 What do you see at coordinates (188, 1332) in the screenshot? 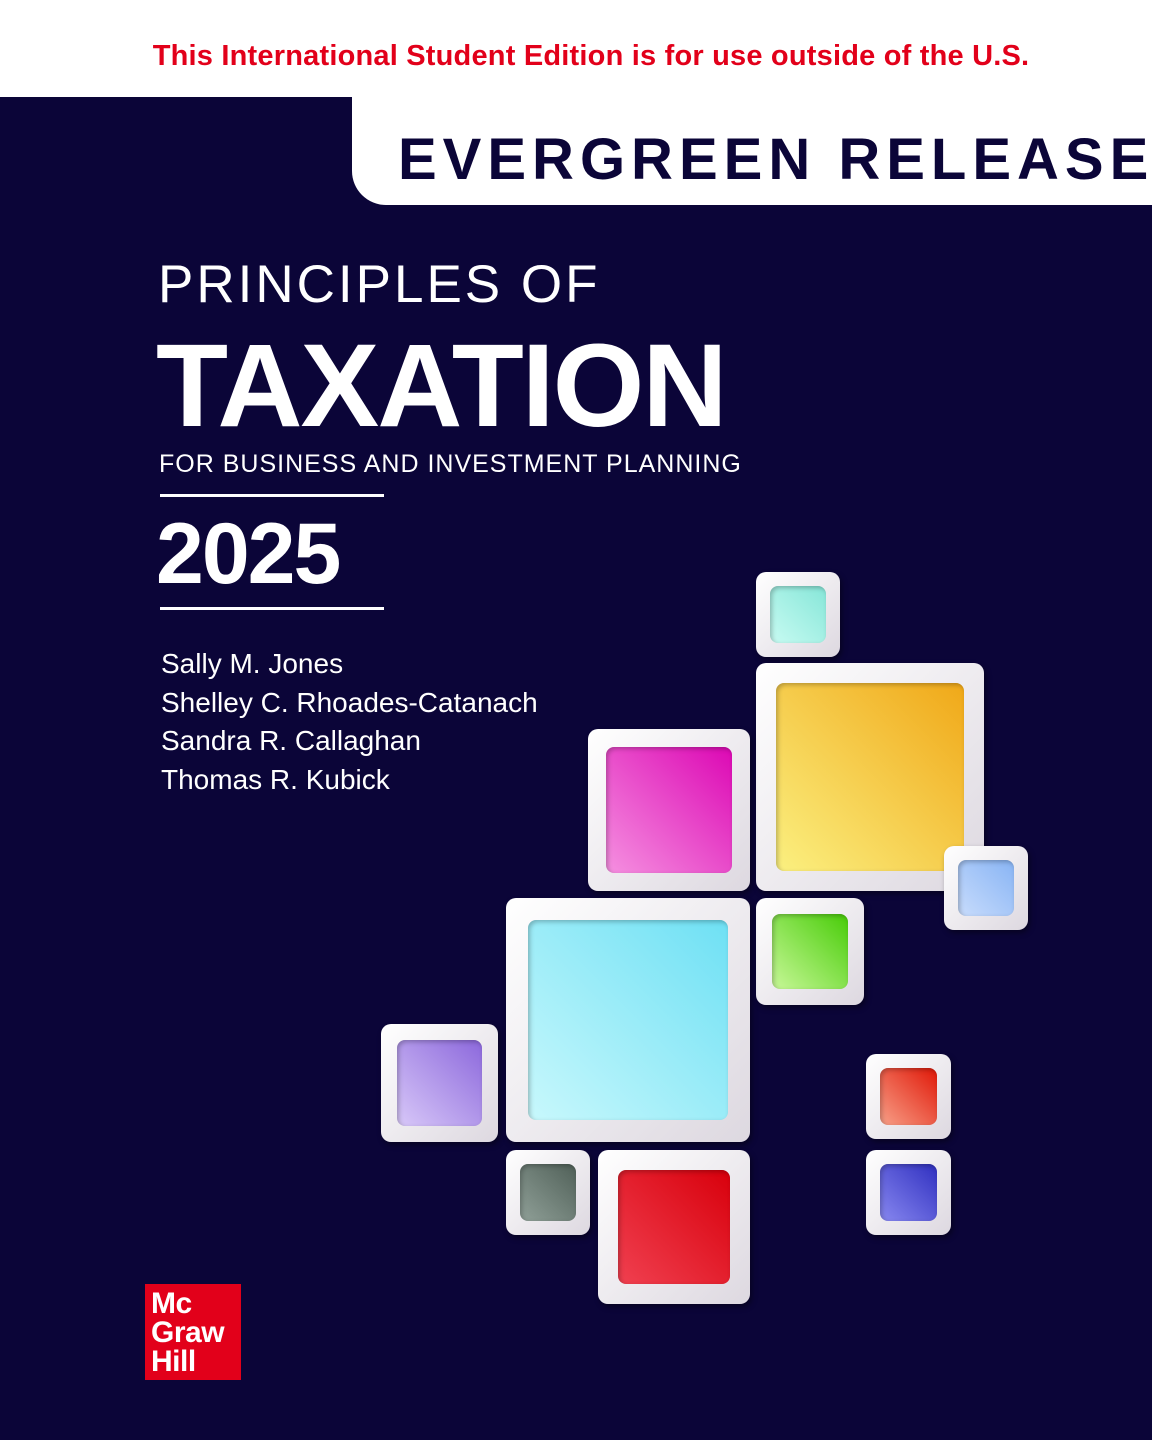
I see `logo-text: Graw` at bounding box center [188, 1332].